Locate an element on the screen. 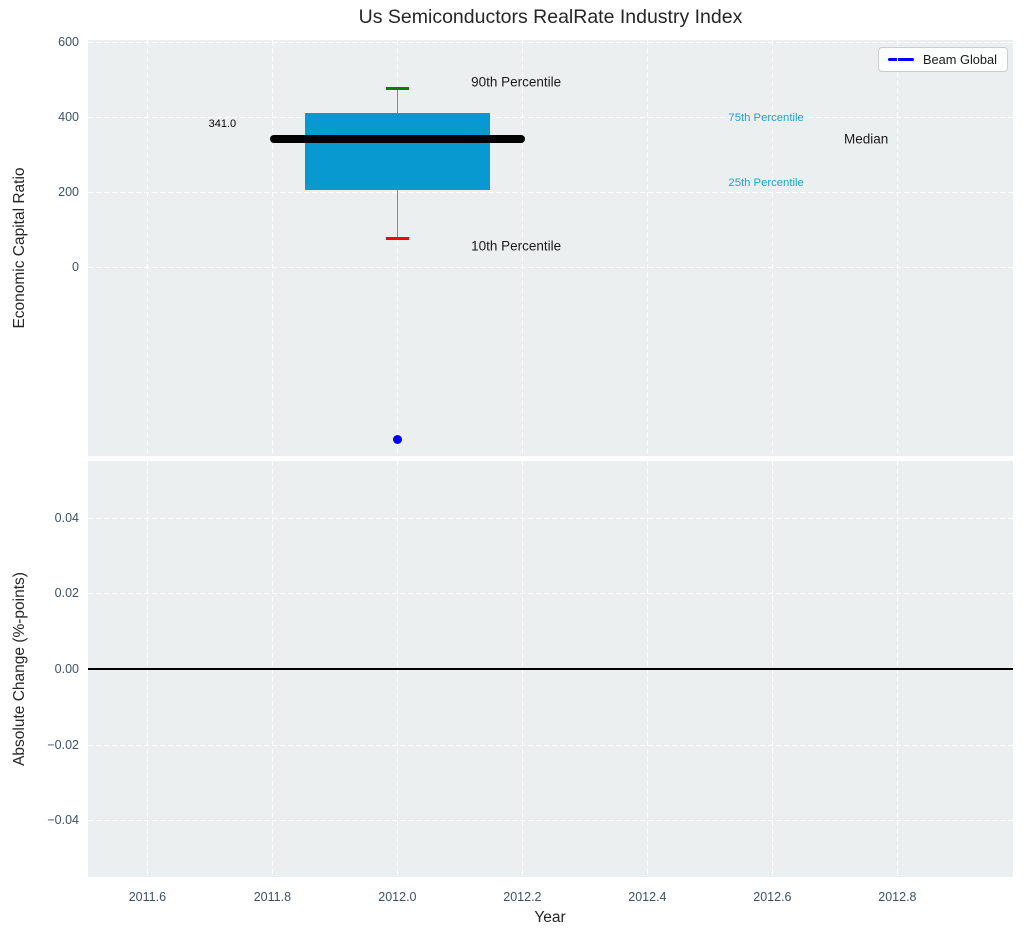  box-iqr is located at coordinates (397, 151).